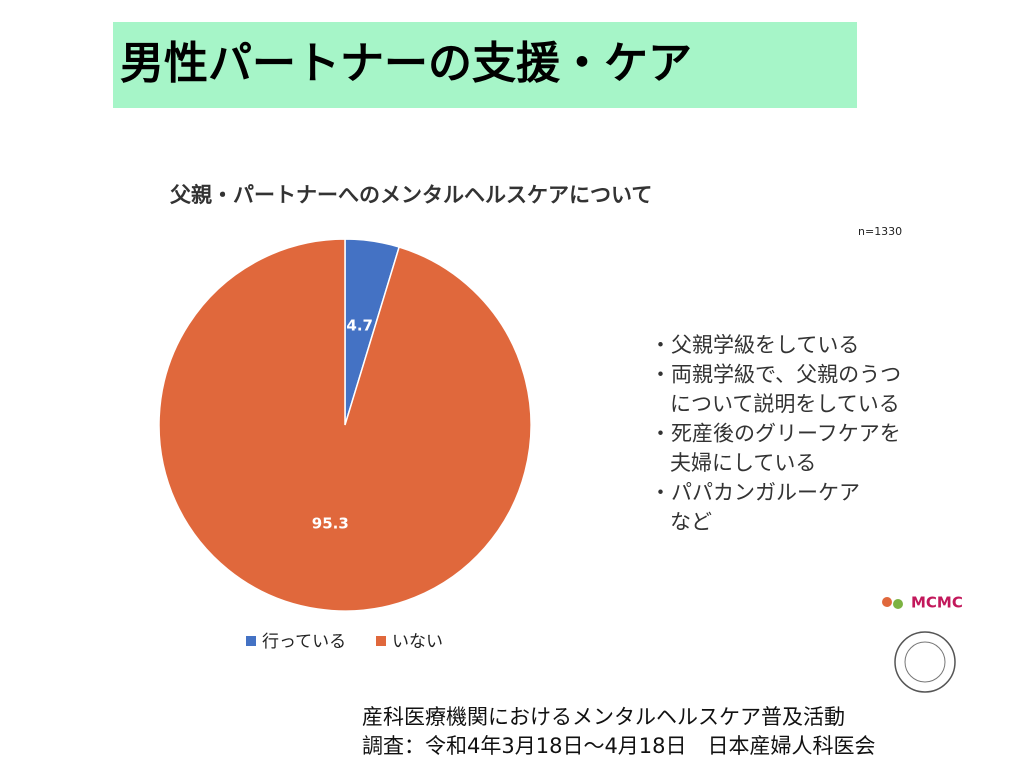  I want to click on bullet-text: ・死産後のグリーフケアを, so click(775, 434).